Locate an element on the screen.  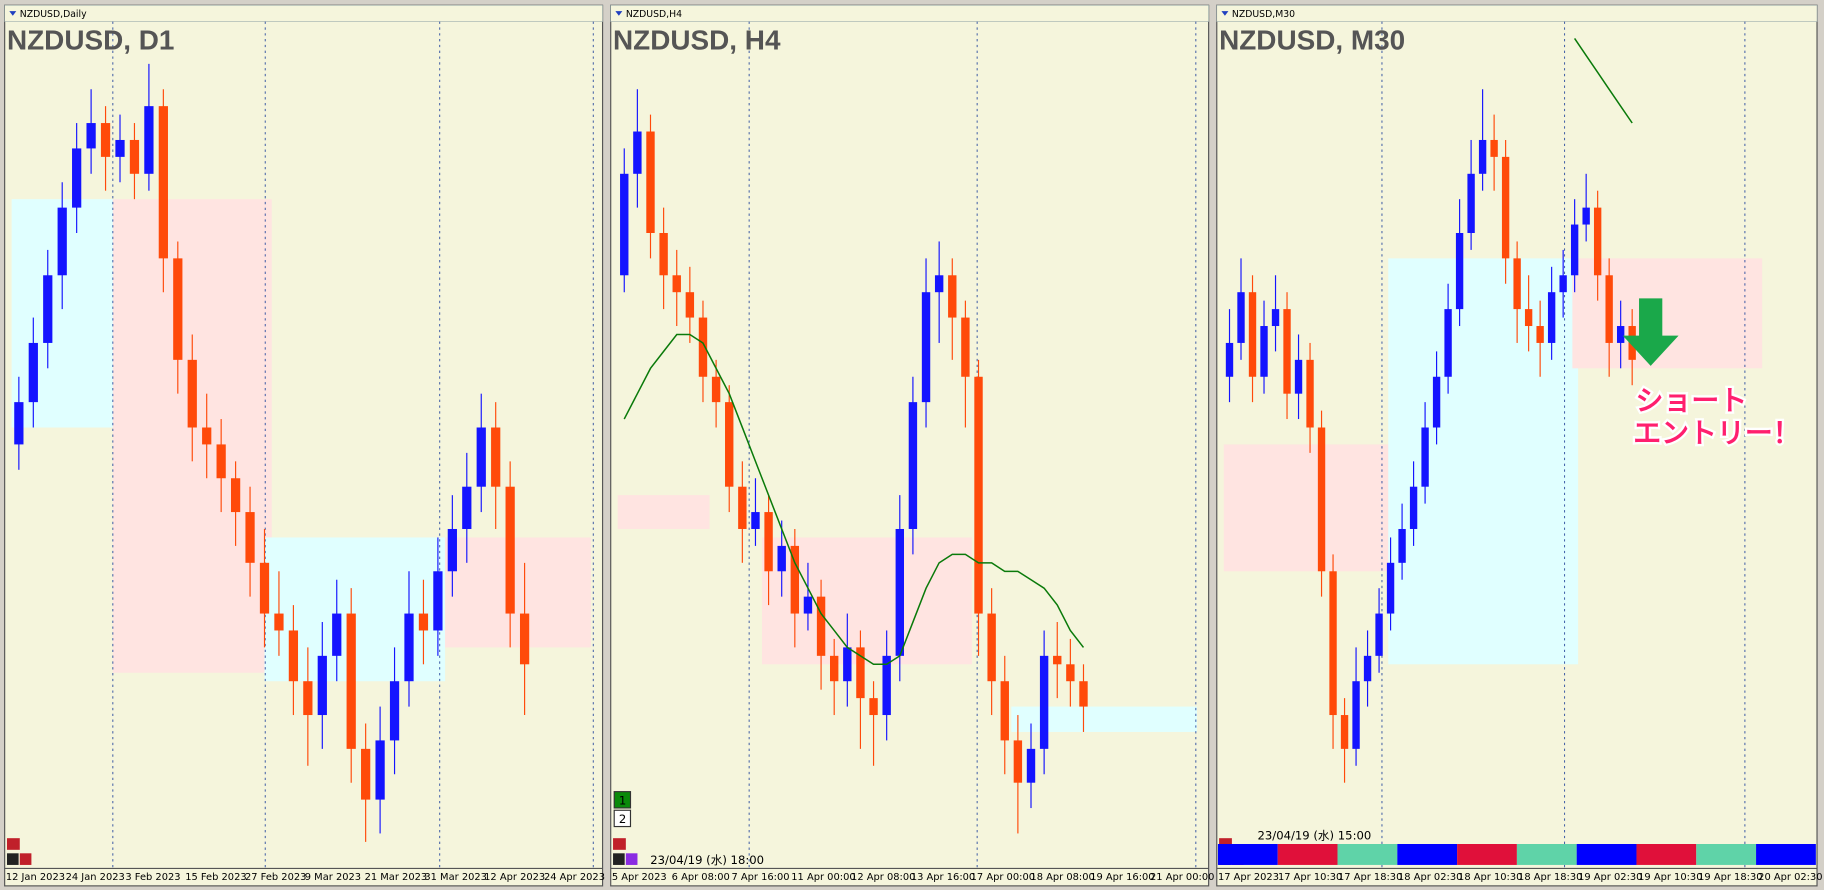
x-tick-label: 17 Apr 10:30 is located at coordinates (1310, 877).